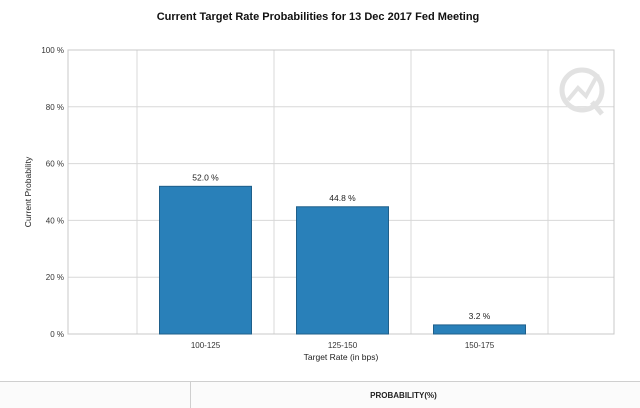  Describe the element at coordinates (342, 198) in the screenshot. I see `data-label: 44.8 %` at that location.